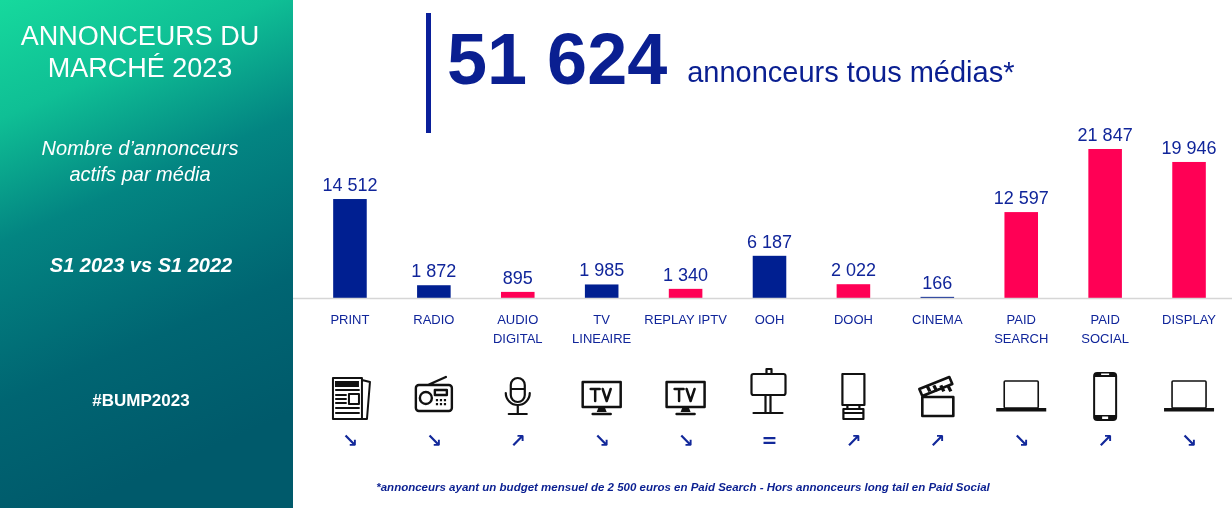  I want to click on data-label: 14 512, so click(350, 185).